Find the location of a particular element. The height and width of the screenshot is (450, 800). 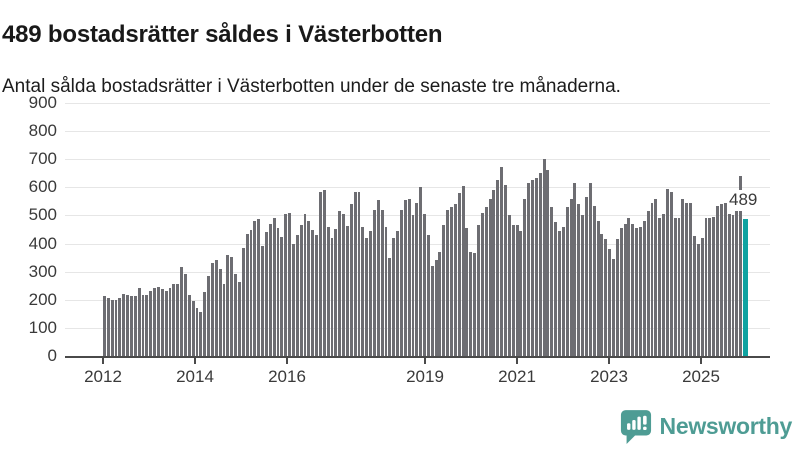

x-axis-label: 2021 is located at coordinates (517, 376).